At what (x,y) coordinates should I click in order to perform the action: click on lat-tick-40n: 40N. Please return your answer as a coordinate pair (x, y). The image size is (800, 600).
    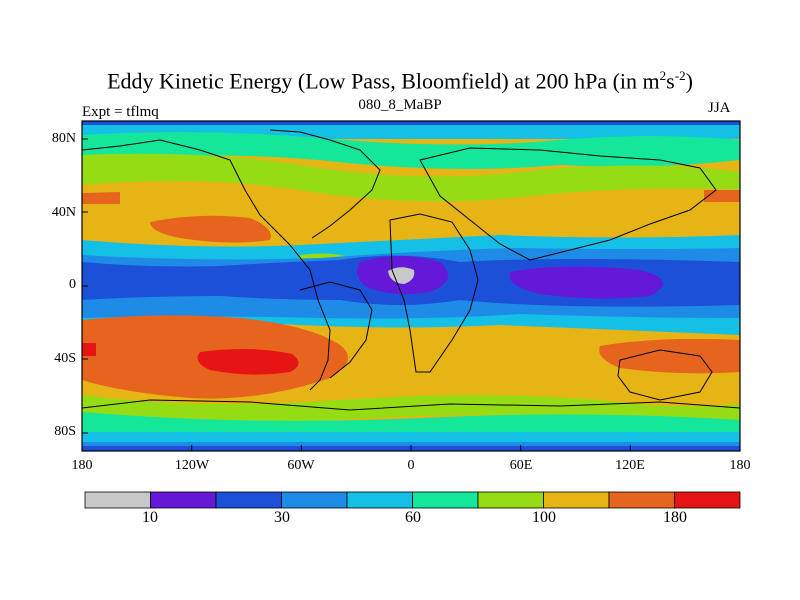
    Looking at the image, I should click on (63, 212).